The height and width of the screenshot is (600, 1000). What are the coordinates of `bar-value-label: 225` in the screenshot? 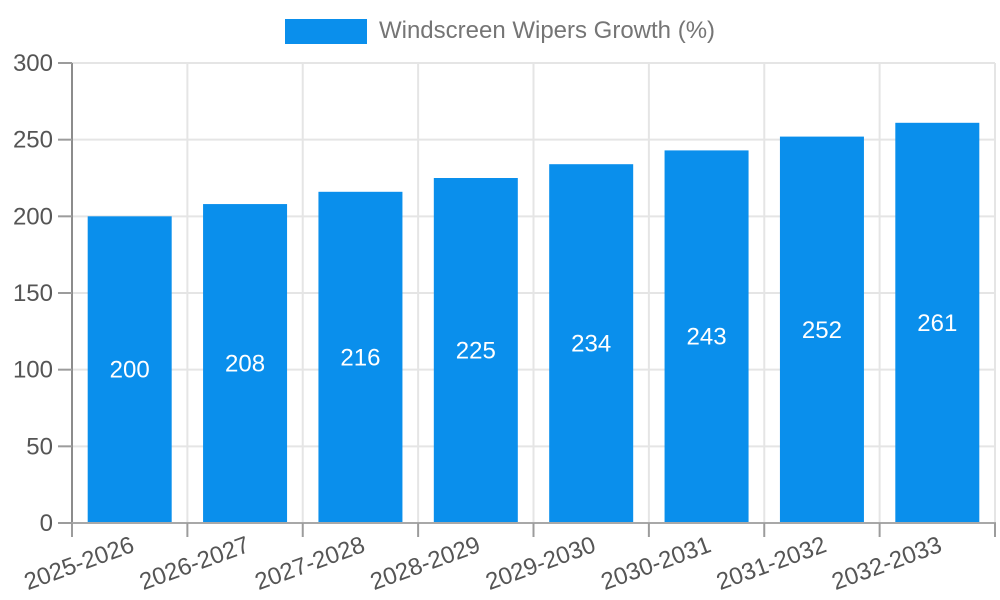 It's located at (476, 351).